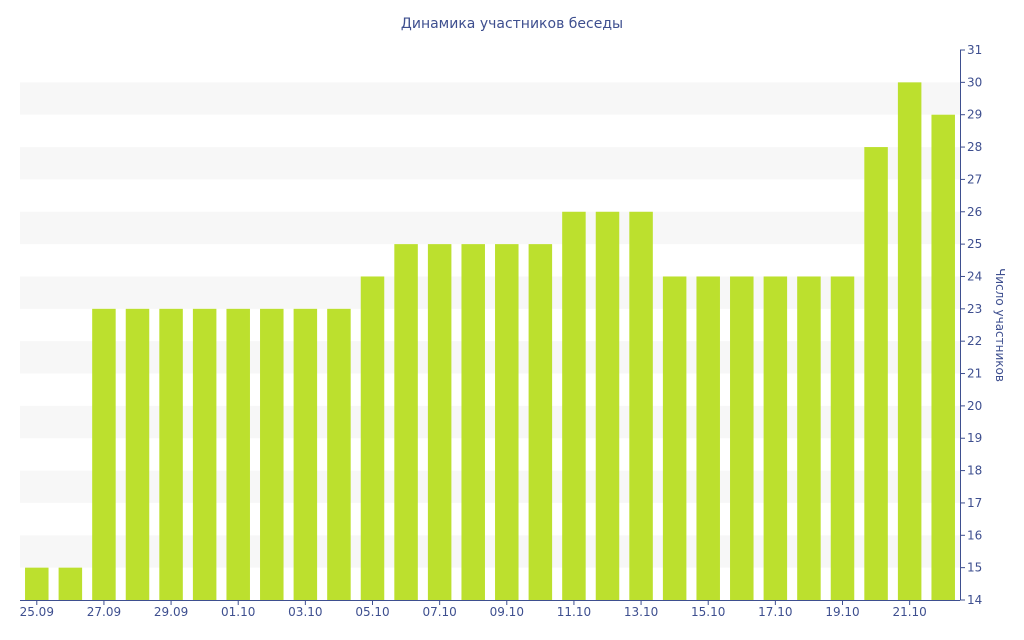 The width and height of the screenshot is (1024, 640). Describe the element at coordinates (974, 276) in the screenshot. I see `y-tick-label: 24` at that location.